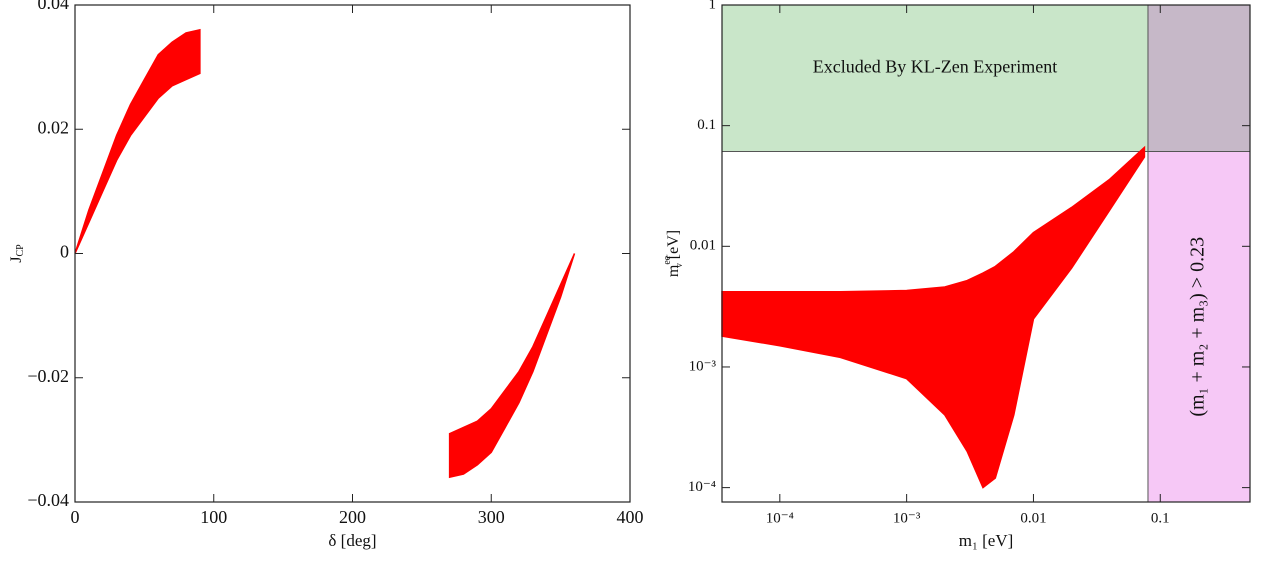  I want to click on label-sup: ee, so click(667, 259).